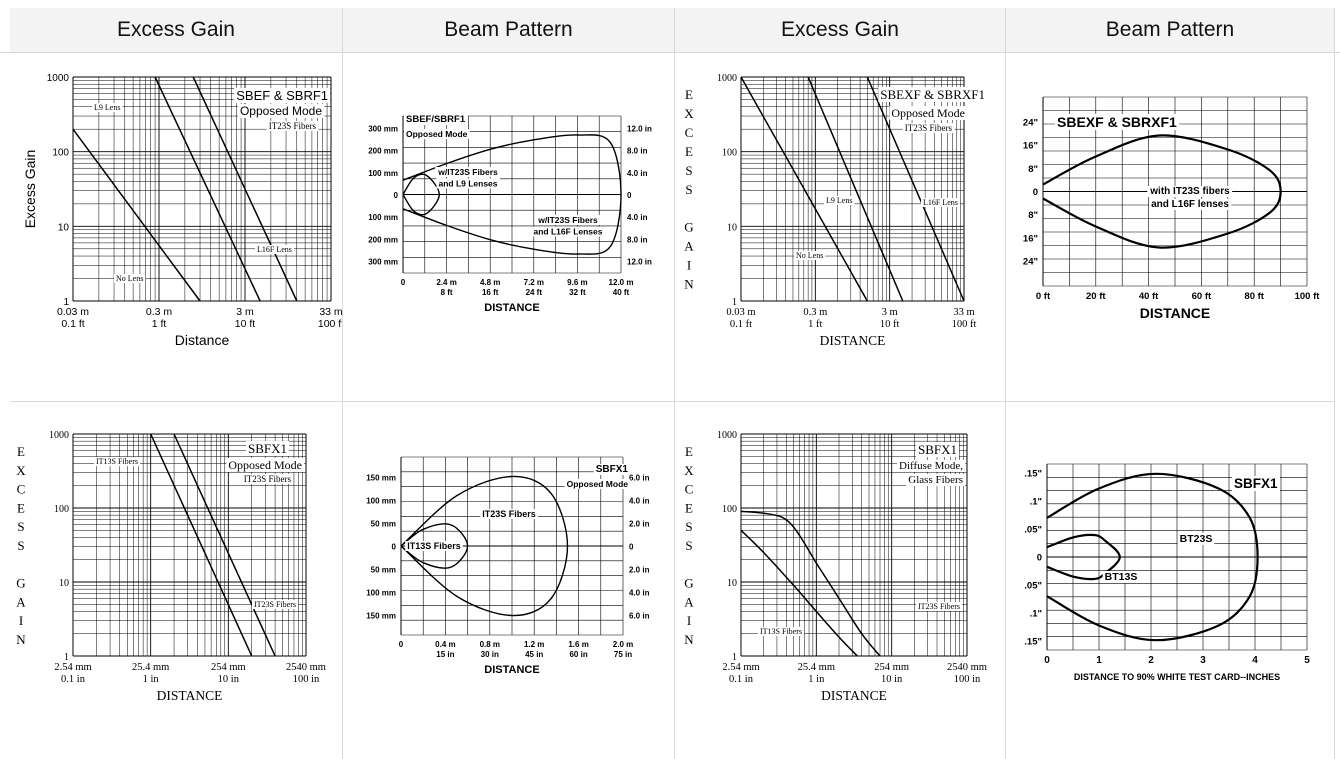 The image size is (1340, 759). What do you see at coordinates (670, 52) in the screenshot?
I see `header-divider` at bounding box center [670, 52].